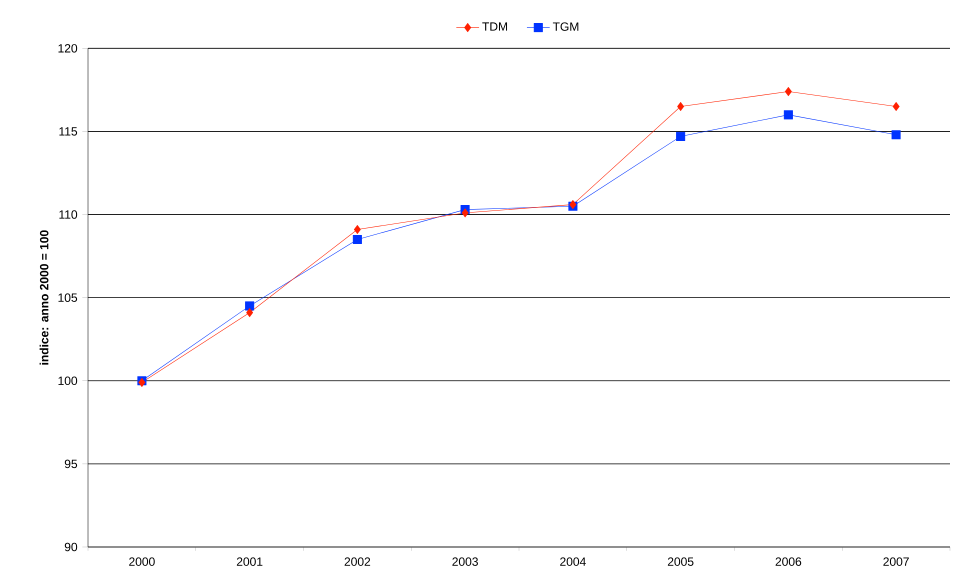 Image resolution: width=953 pixels, height=584 pixels. Describe the element at coordinates (465, 561) in the screenshot. I see `x-tick-label: 2003` at that location.